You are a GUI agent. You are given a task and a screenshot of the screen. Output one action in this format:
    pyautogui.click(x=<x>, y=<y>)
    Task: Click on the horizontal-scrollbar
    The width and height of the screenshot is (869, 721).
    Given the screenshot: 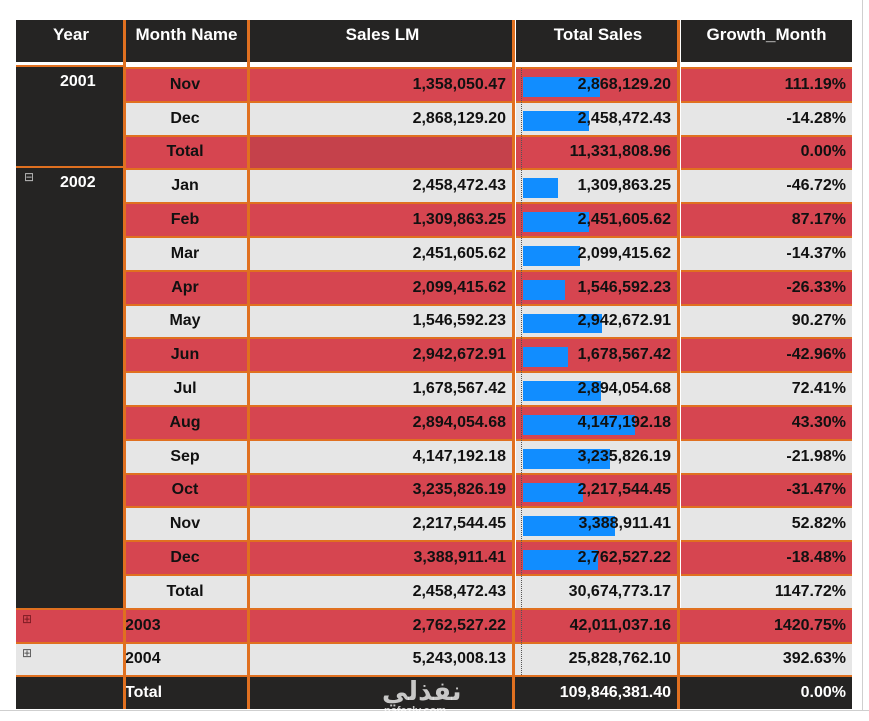 What is the action you would take?
    pyautogui.click(x=434, y=710)
    